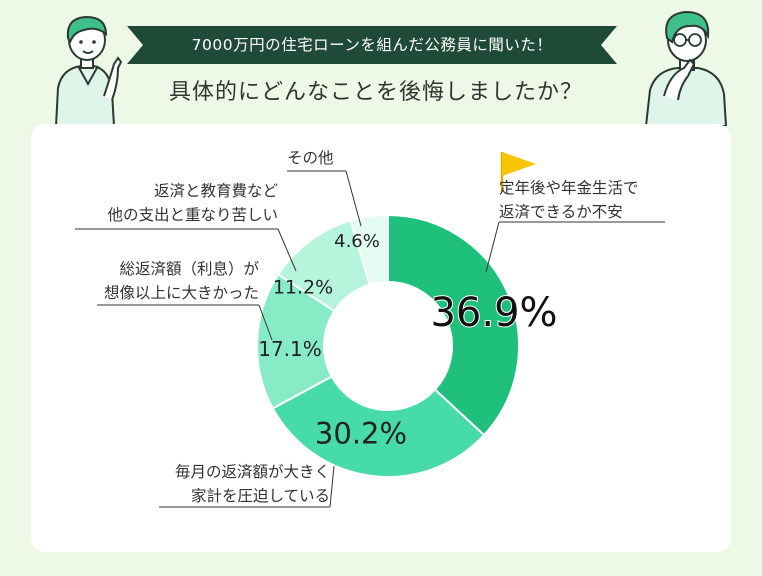  I want to click on category-label-line: 定年後や年金生活で, so click(569, 188).